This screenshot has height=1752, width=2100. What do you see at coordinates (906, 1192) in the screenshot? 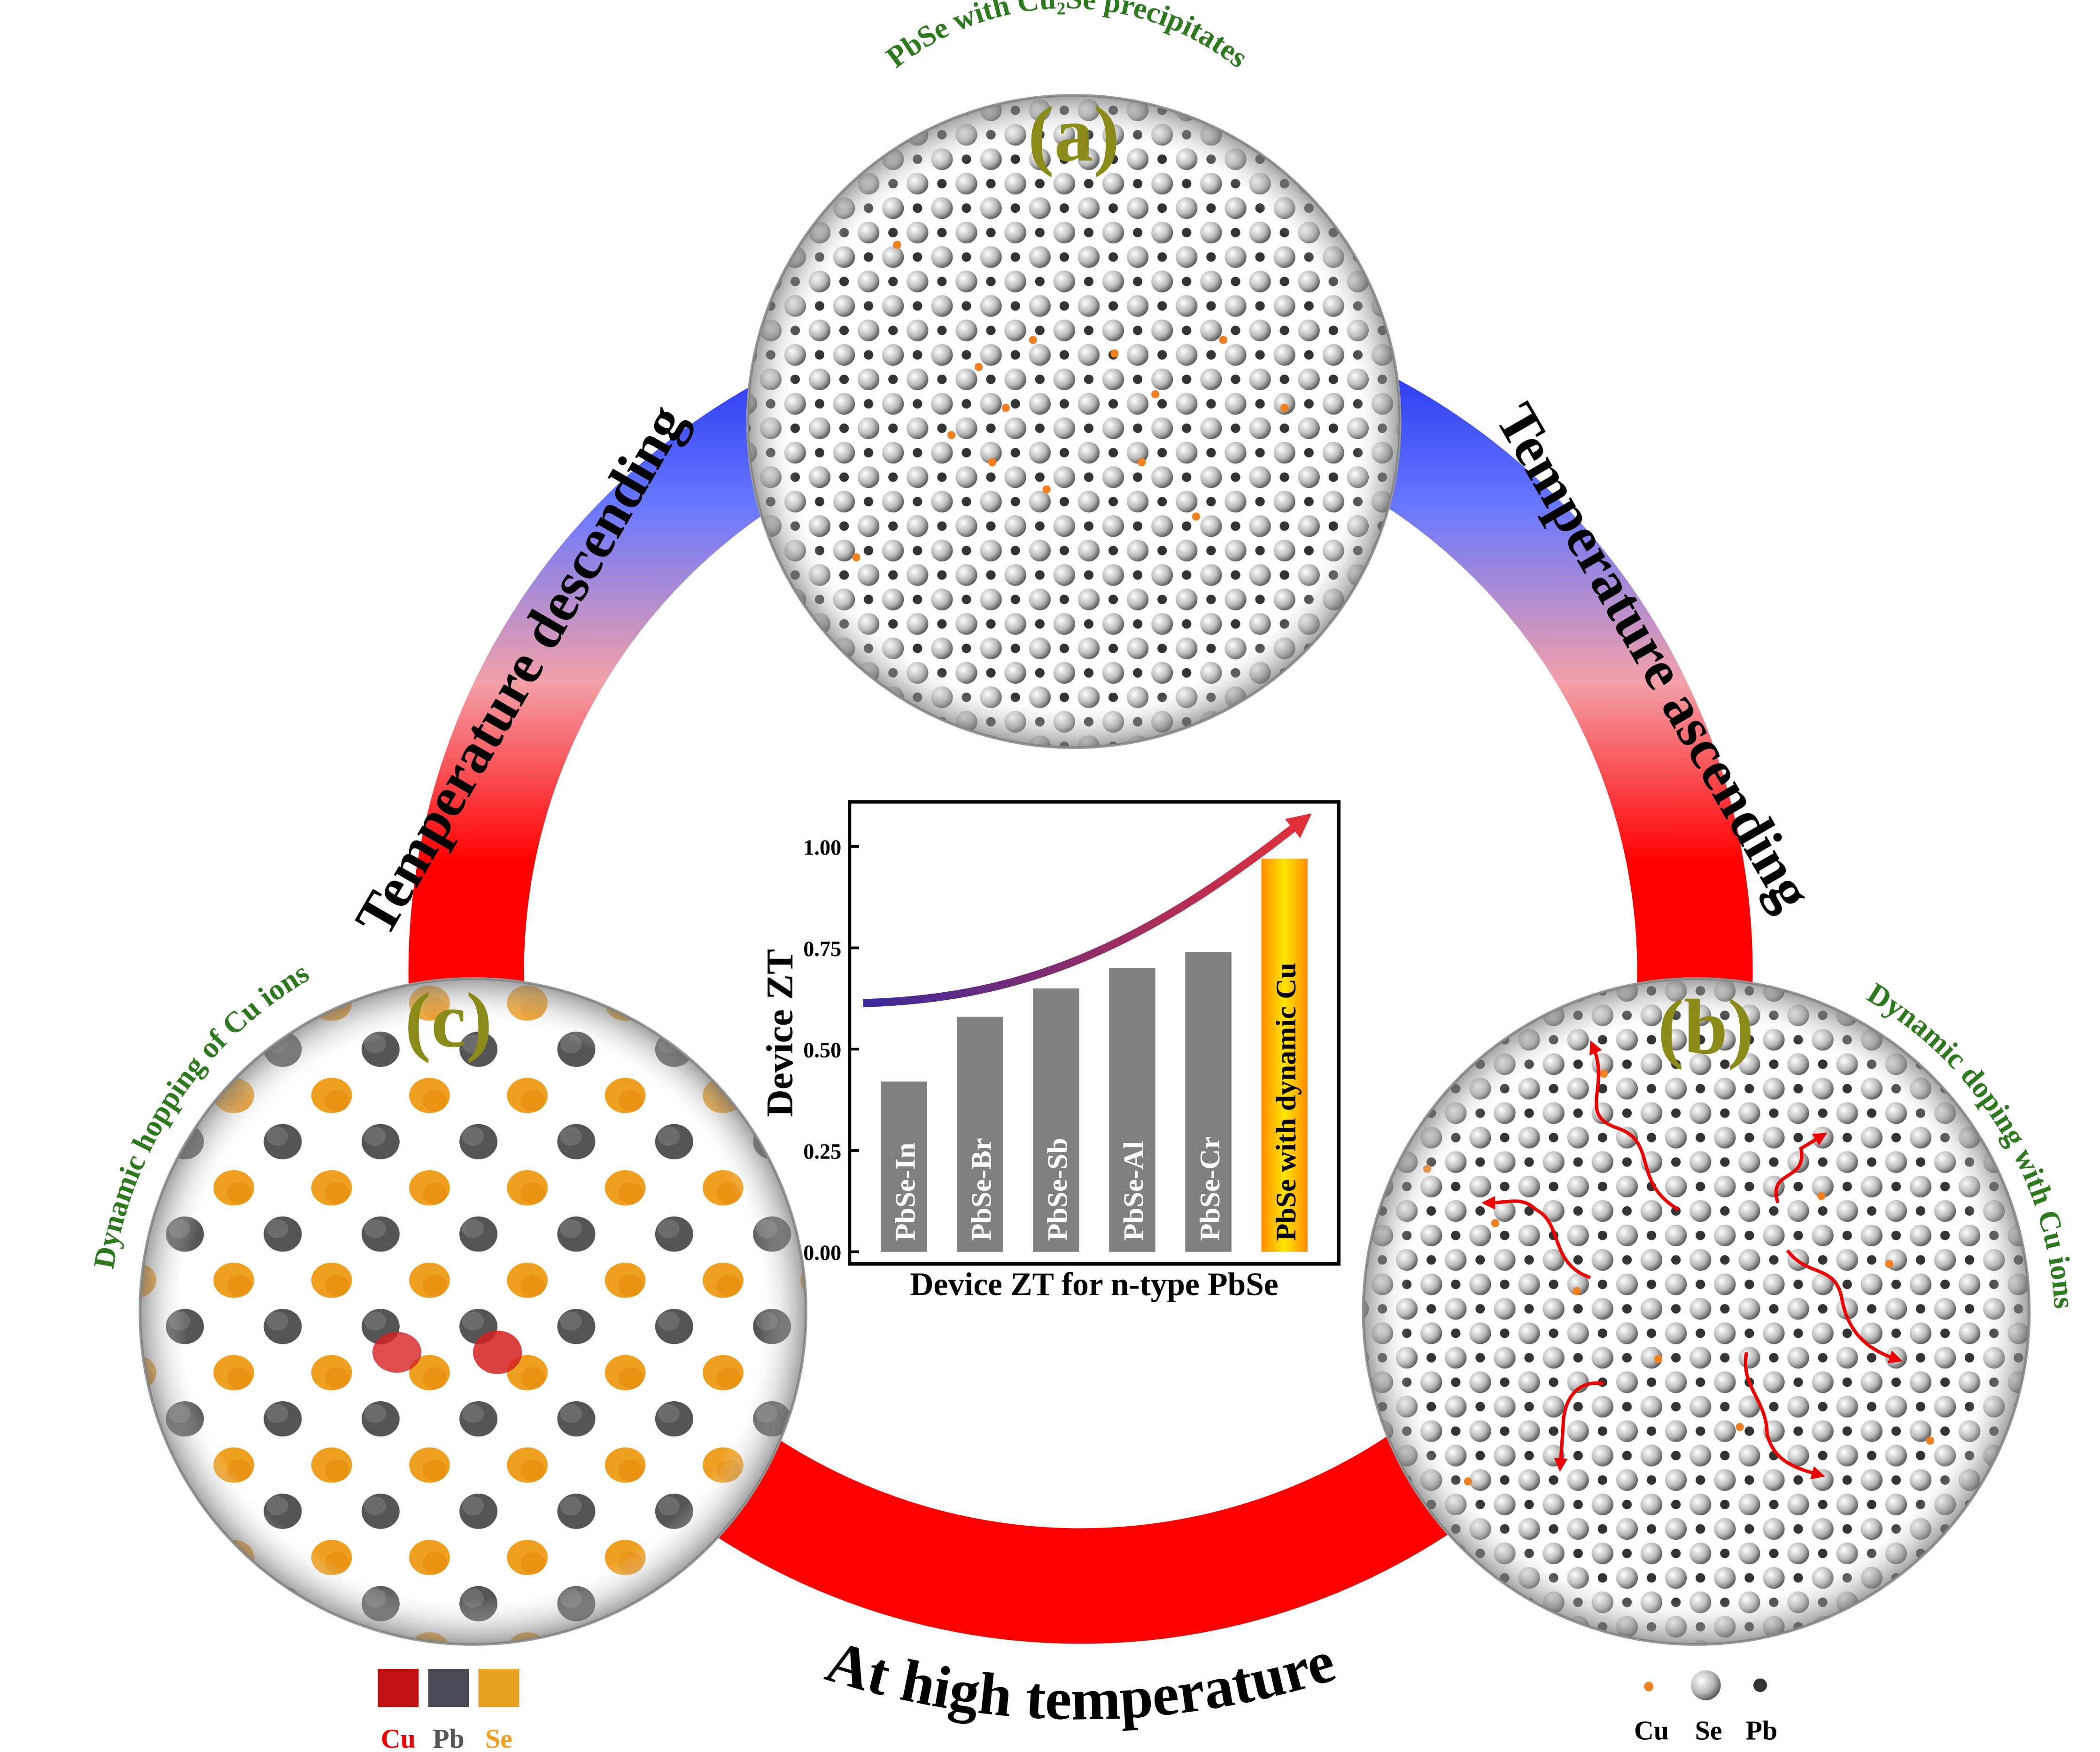
I see `bar-category-label: PbSe-In` at bounding box center [906, 1192].